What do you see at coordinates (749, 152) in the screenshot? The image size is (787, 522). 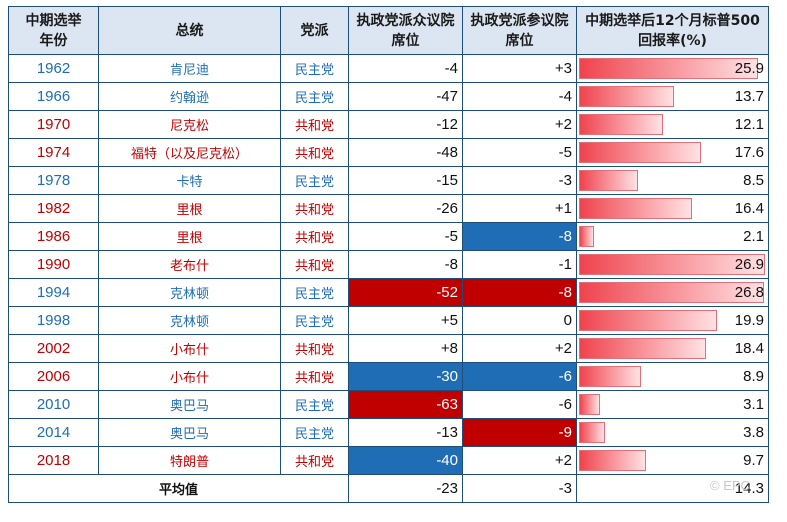 I see `return-value: 17.6` at bounding box center [749, 152].